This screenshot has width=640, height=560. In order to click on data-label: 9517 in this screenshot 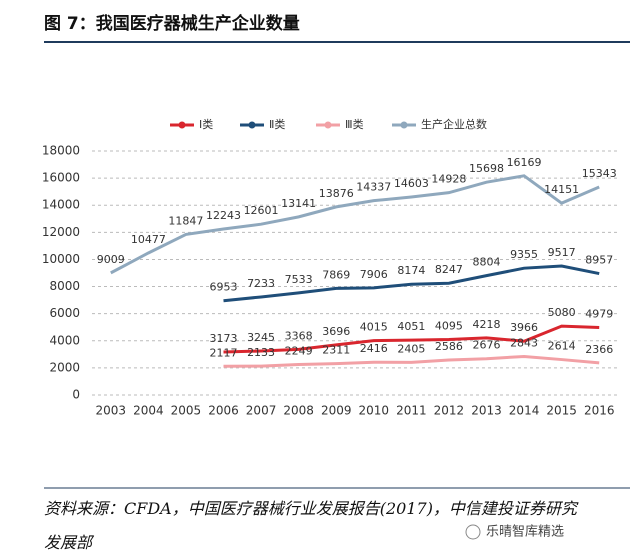, I will do `click(562, 252)`.